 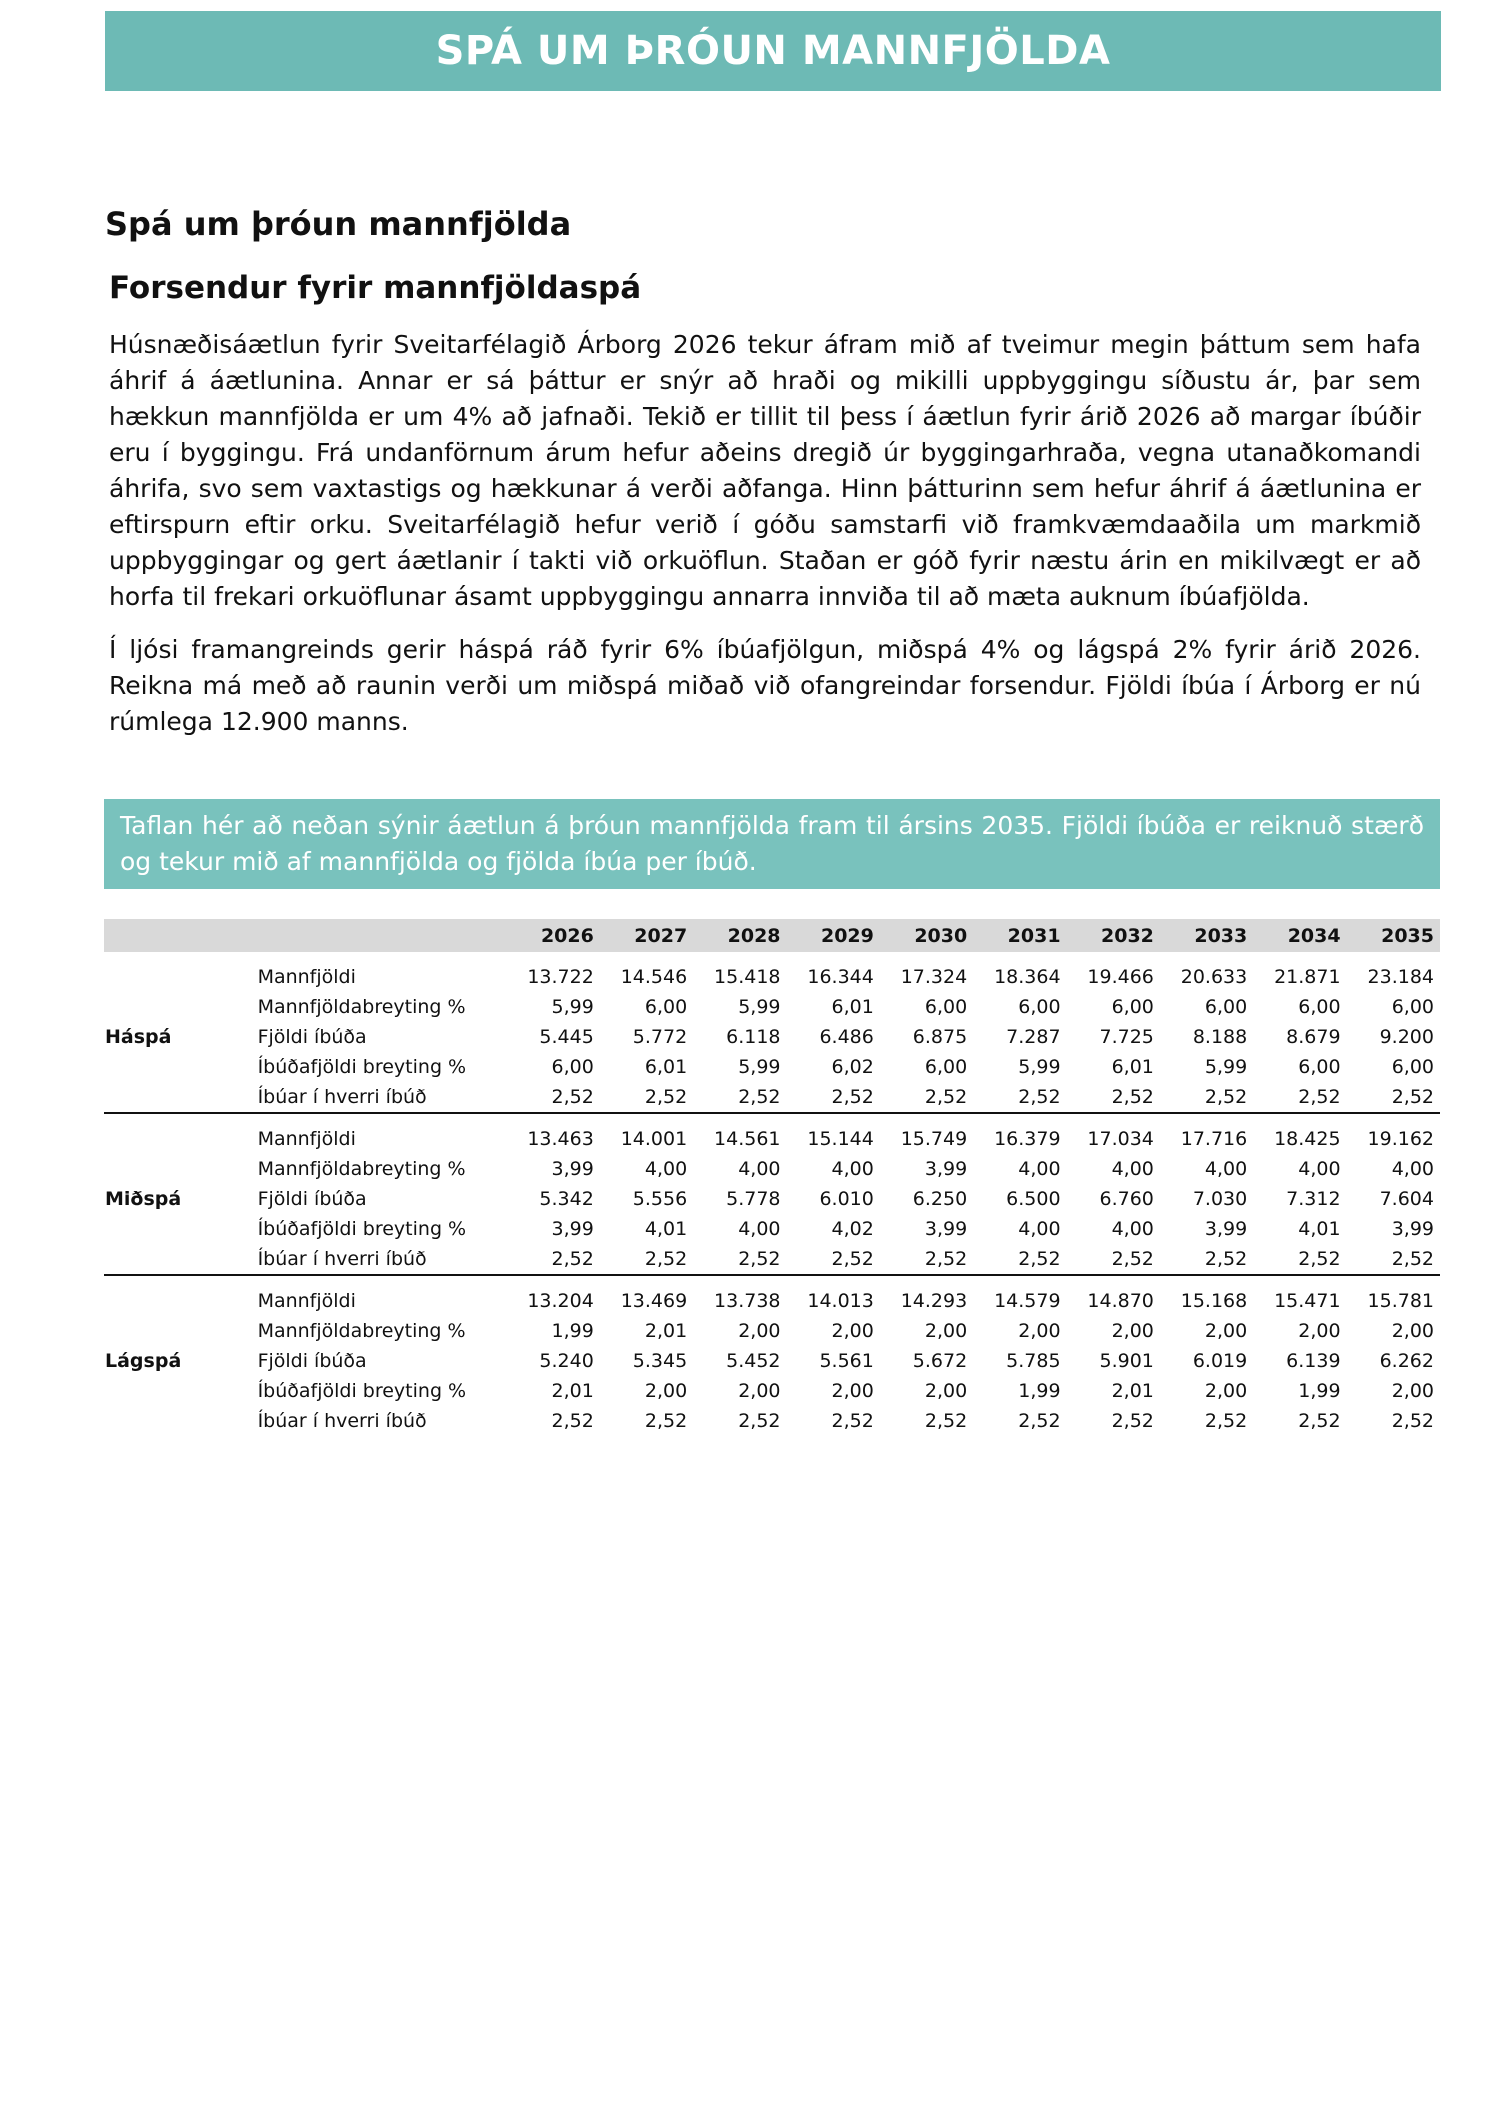 I want to click on value-cell: 14.013, so click(x=840, y=1301).